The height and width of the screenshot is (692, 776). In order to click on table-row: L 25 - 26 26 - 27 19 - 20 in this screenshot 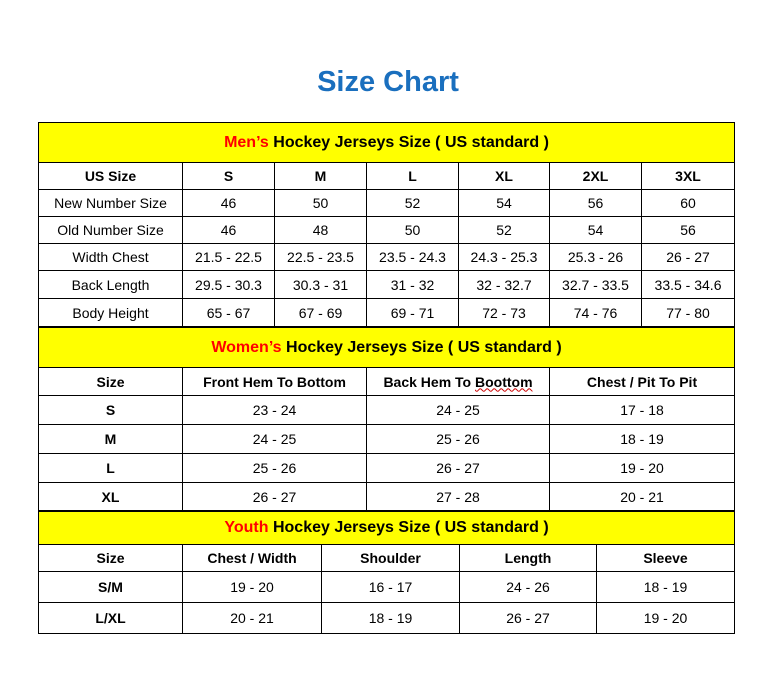, I will do `click(387, 468)`.